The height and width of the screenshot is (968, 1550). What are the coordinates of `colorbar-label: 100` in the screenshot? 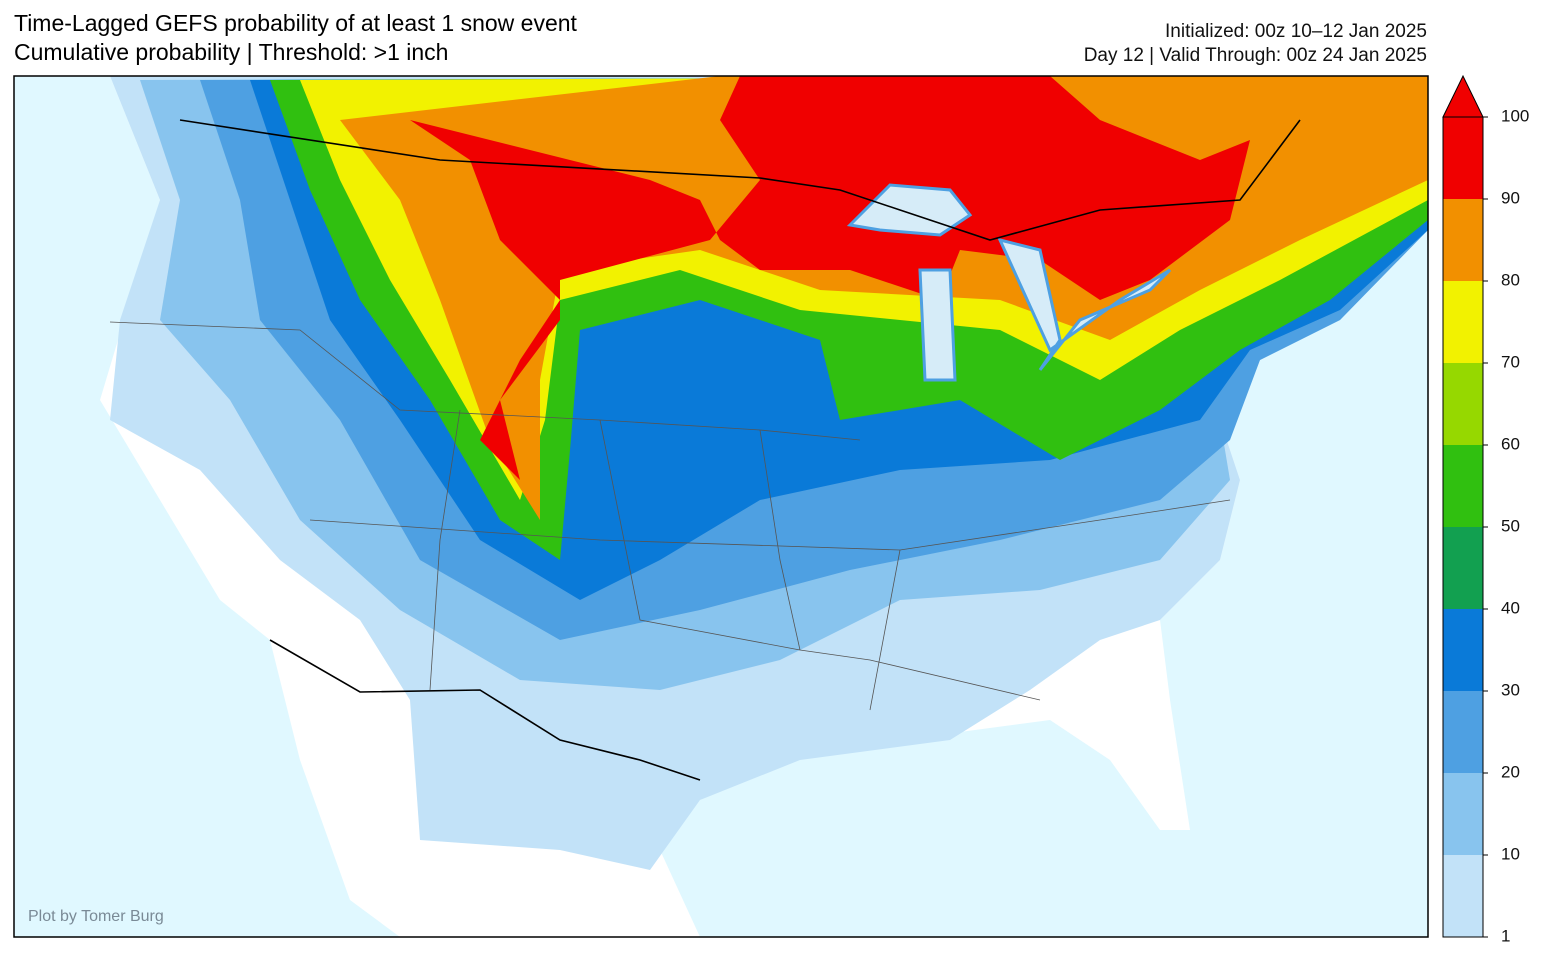 It's located at (1515, 115).